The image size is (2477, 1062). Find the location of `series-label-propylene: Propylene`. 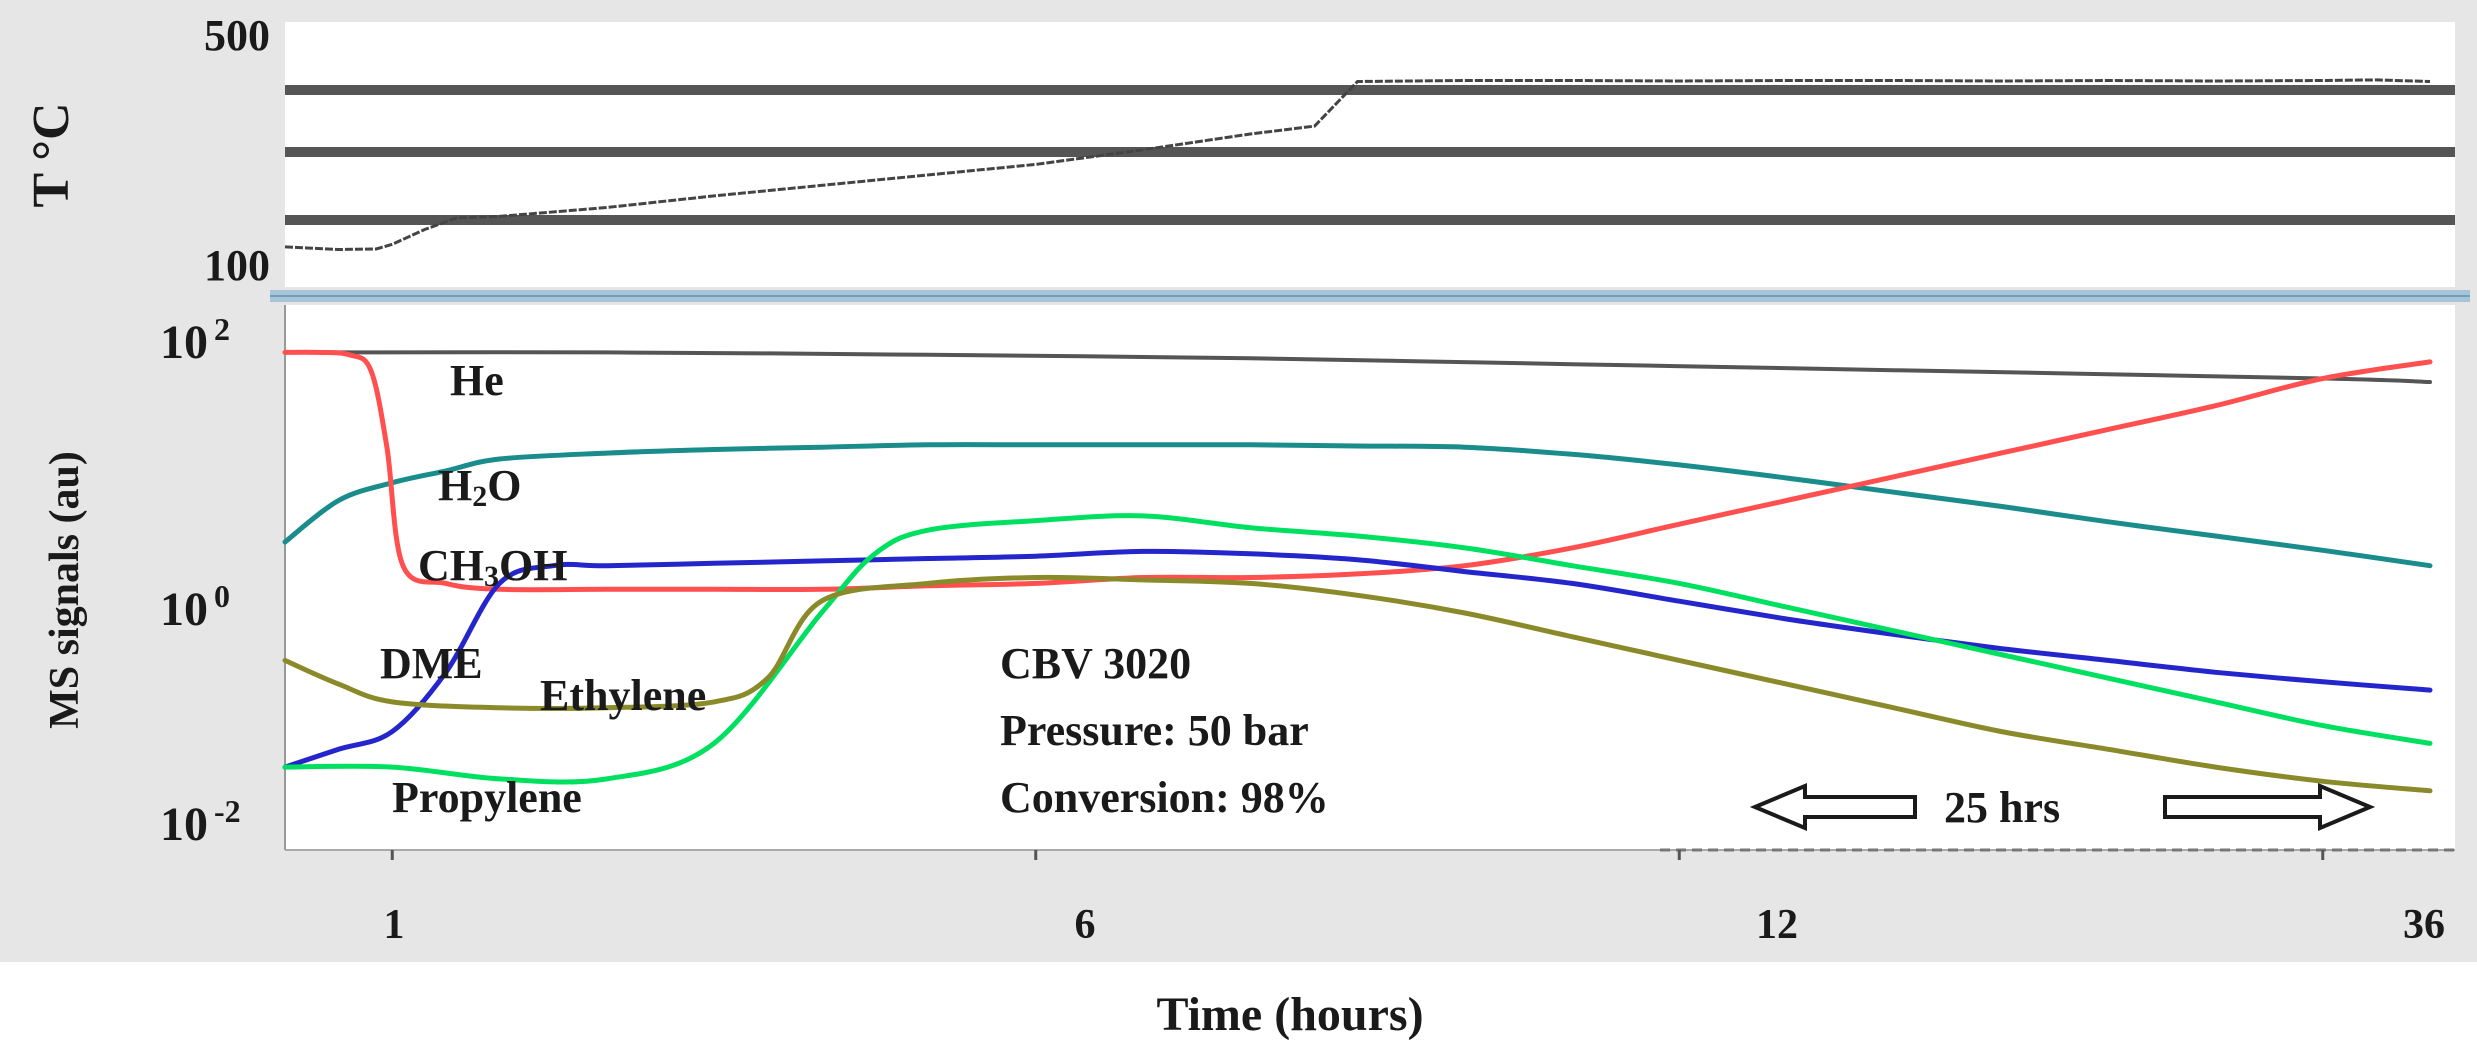

series-label-propylene: Propylene is located at coordinates (487, 797).